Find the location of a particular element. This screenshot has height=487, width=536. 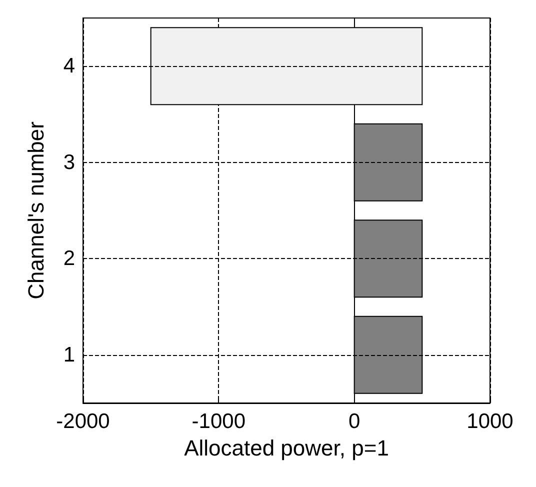

y-axis-title: Channel's number is located at coordinates (36, 211).